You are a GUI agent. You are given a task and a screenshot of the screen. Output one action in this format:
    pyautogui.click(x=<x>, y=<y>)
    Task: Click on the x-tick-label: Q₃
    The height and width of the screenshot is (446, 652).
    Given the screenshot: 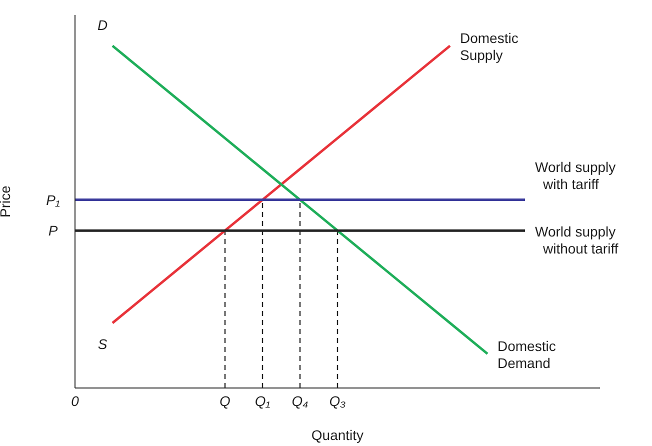 What is the action you would take?
    pyautogui.click(x=337, y=400)
    